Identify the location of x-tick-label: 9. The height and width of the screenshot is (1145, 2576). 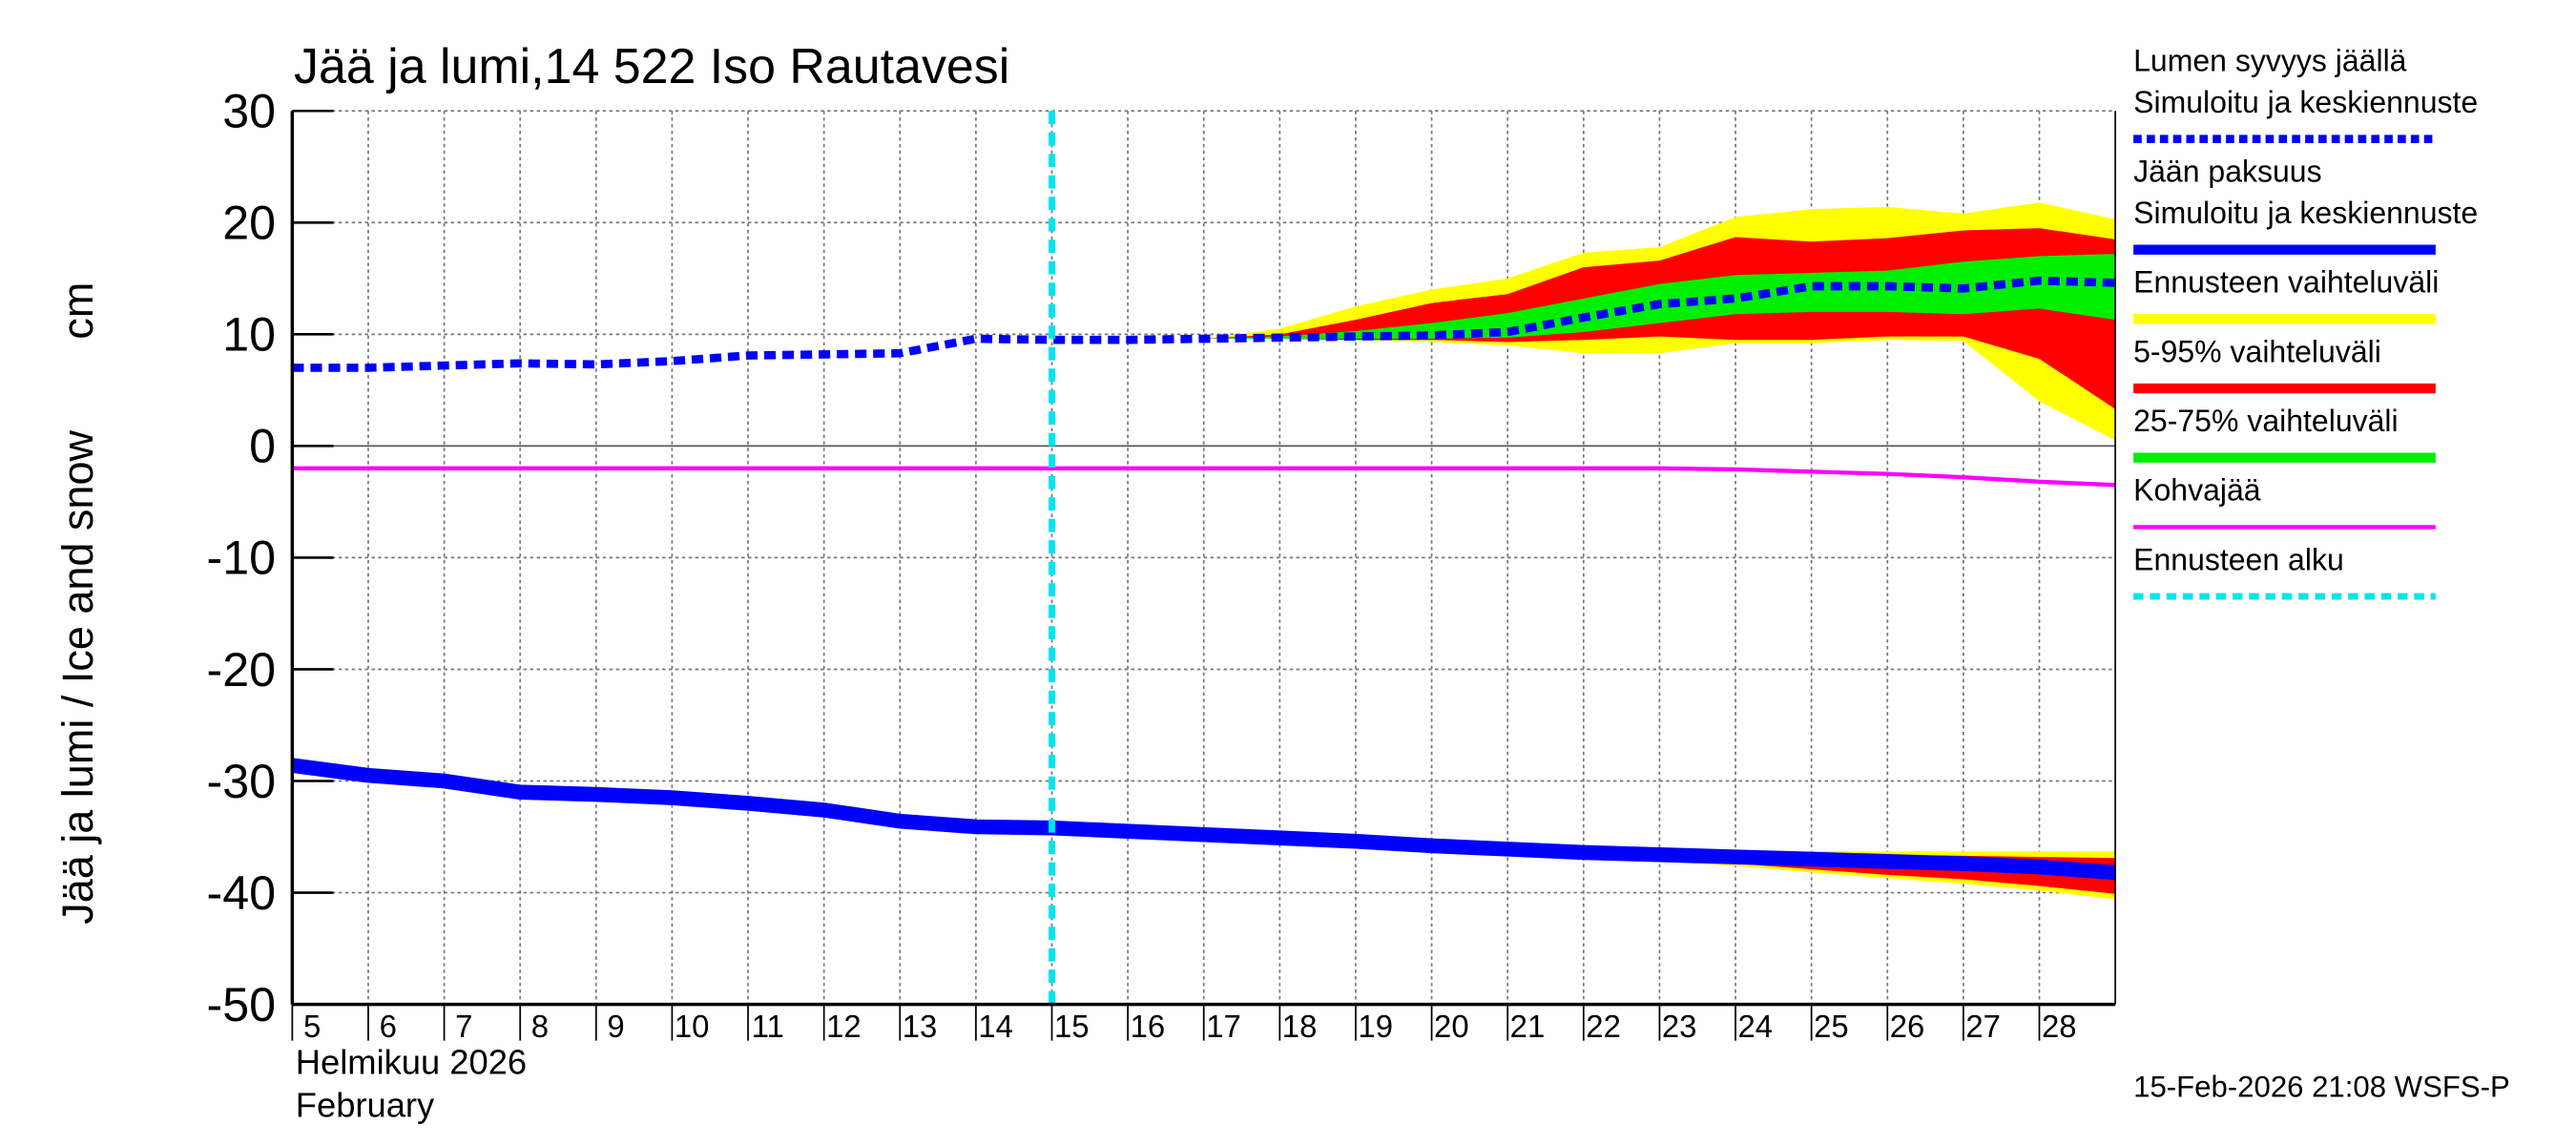
(615, 1026).